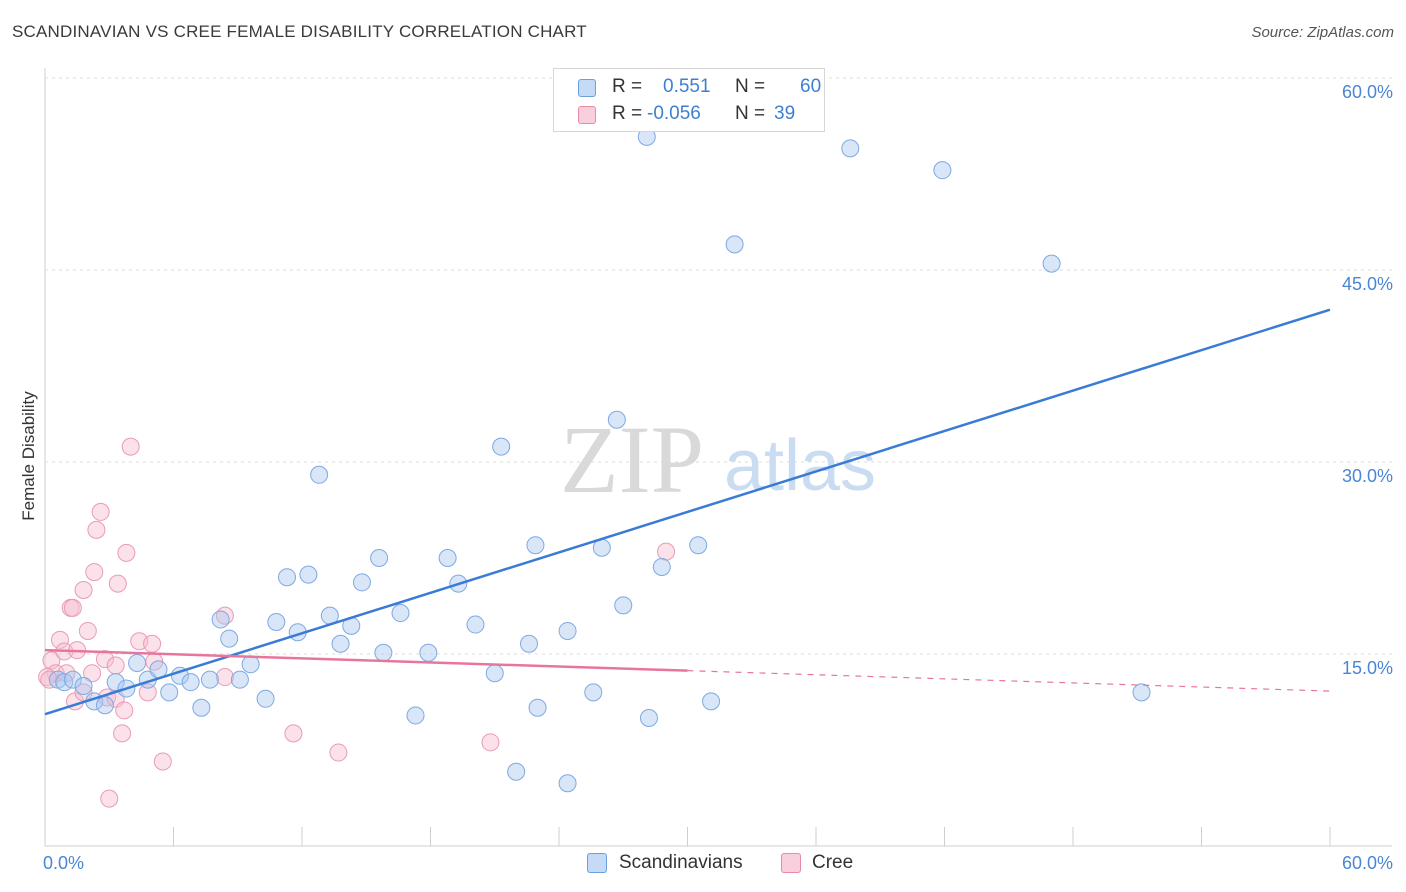 The width and height of the screenshot is (1406, 892). I want to click on legend-n-value: 60, so click(811, 86).